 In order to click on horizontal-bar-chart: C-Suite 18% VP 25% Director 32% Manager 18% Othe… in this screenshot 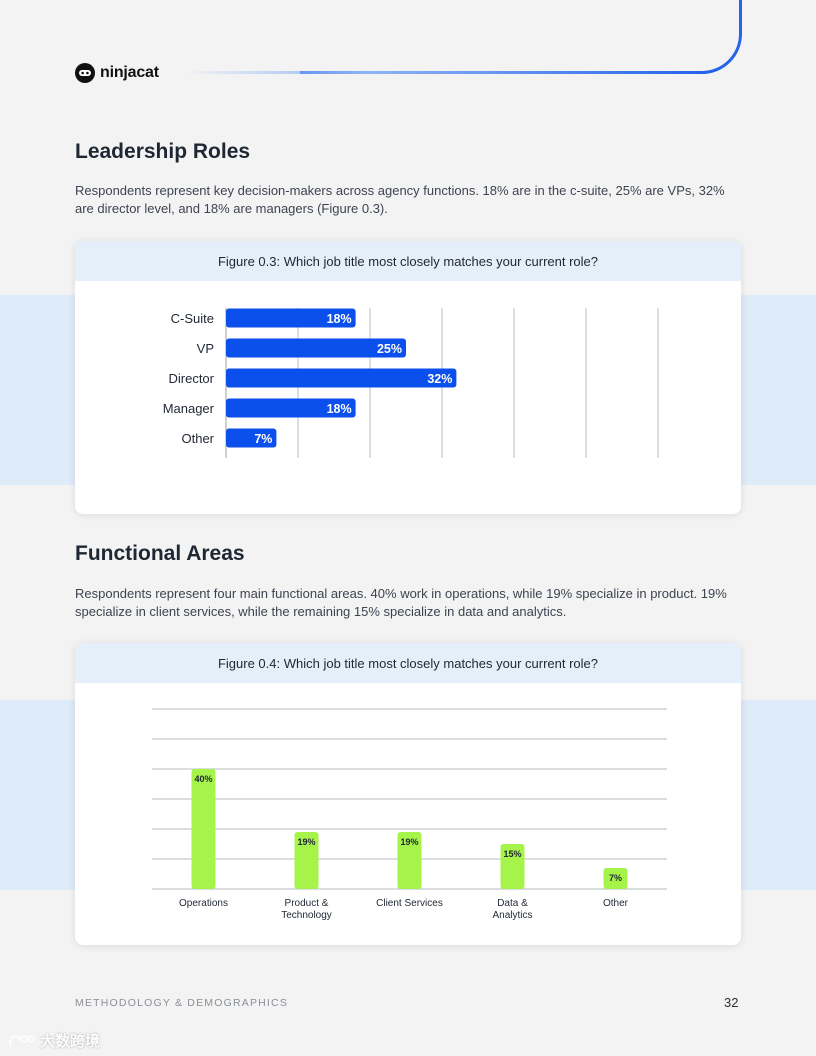, I will do `click(411, 383)`.